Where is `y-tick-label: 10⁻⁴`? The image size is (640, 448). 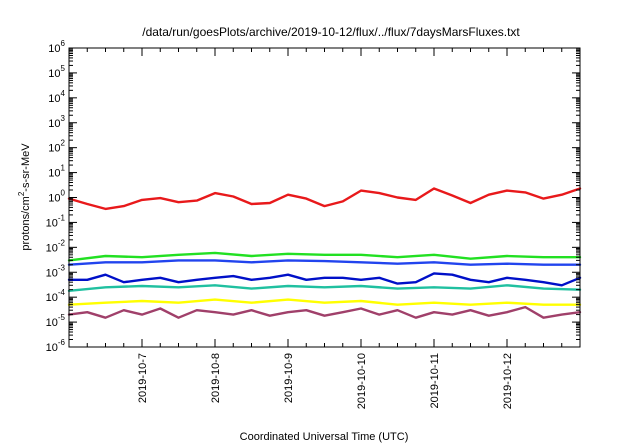
y-tick-label: 10⁻⁴ is located at coordinates (56, 296).